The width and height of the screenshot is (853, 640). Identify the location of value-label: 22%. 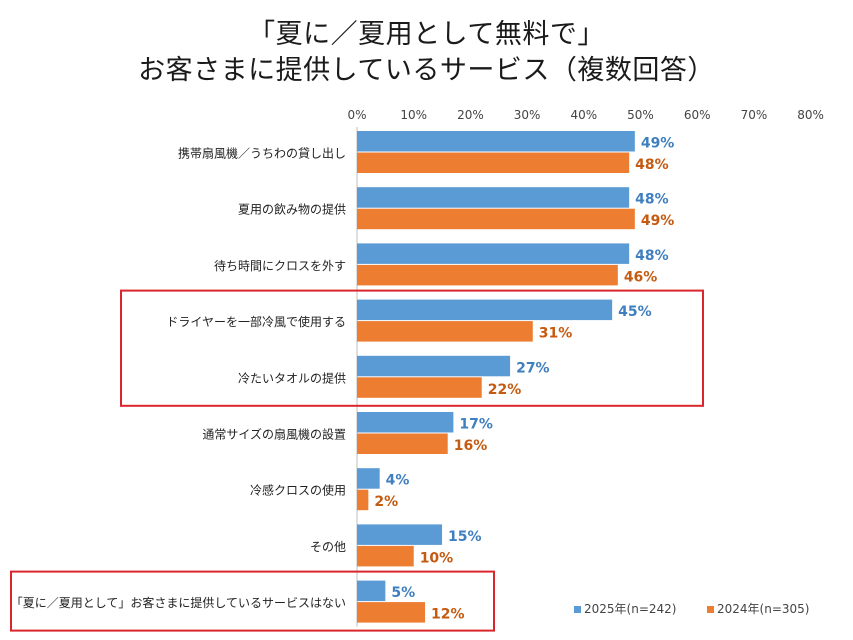
(505, 390).